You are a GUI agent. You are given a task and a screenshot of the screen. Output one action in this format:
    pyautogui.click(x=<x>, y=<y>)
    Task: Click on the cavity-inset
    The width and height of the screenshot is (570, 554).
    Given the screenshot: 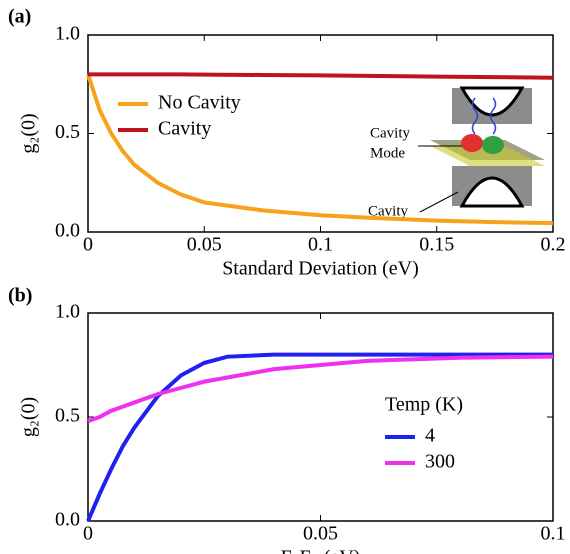 What is the action you would take?
    pyautogui.click(x=481, y=149)
    